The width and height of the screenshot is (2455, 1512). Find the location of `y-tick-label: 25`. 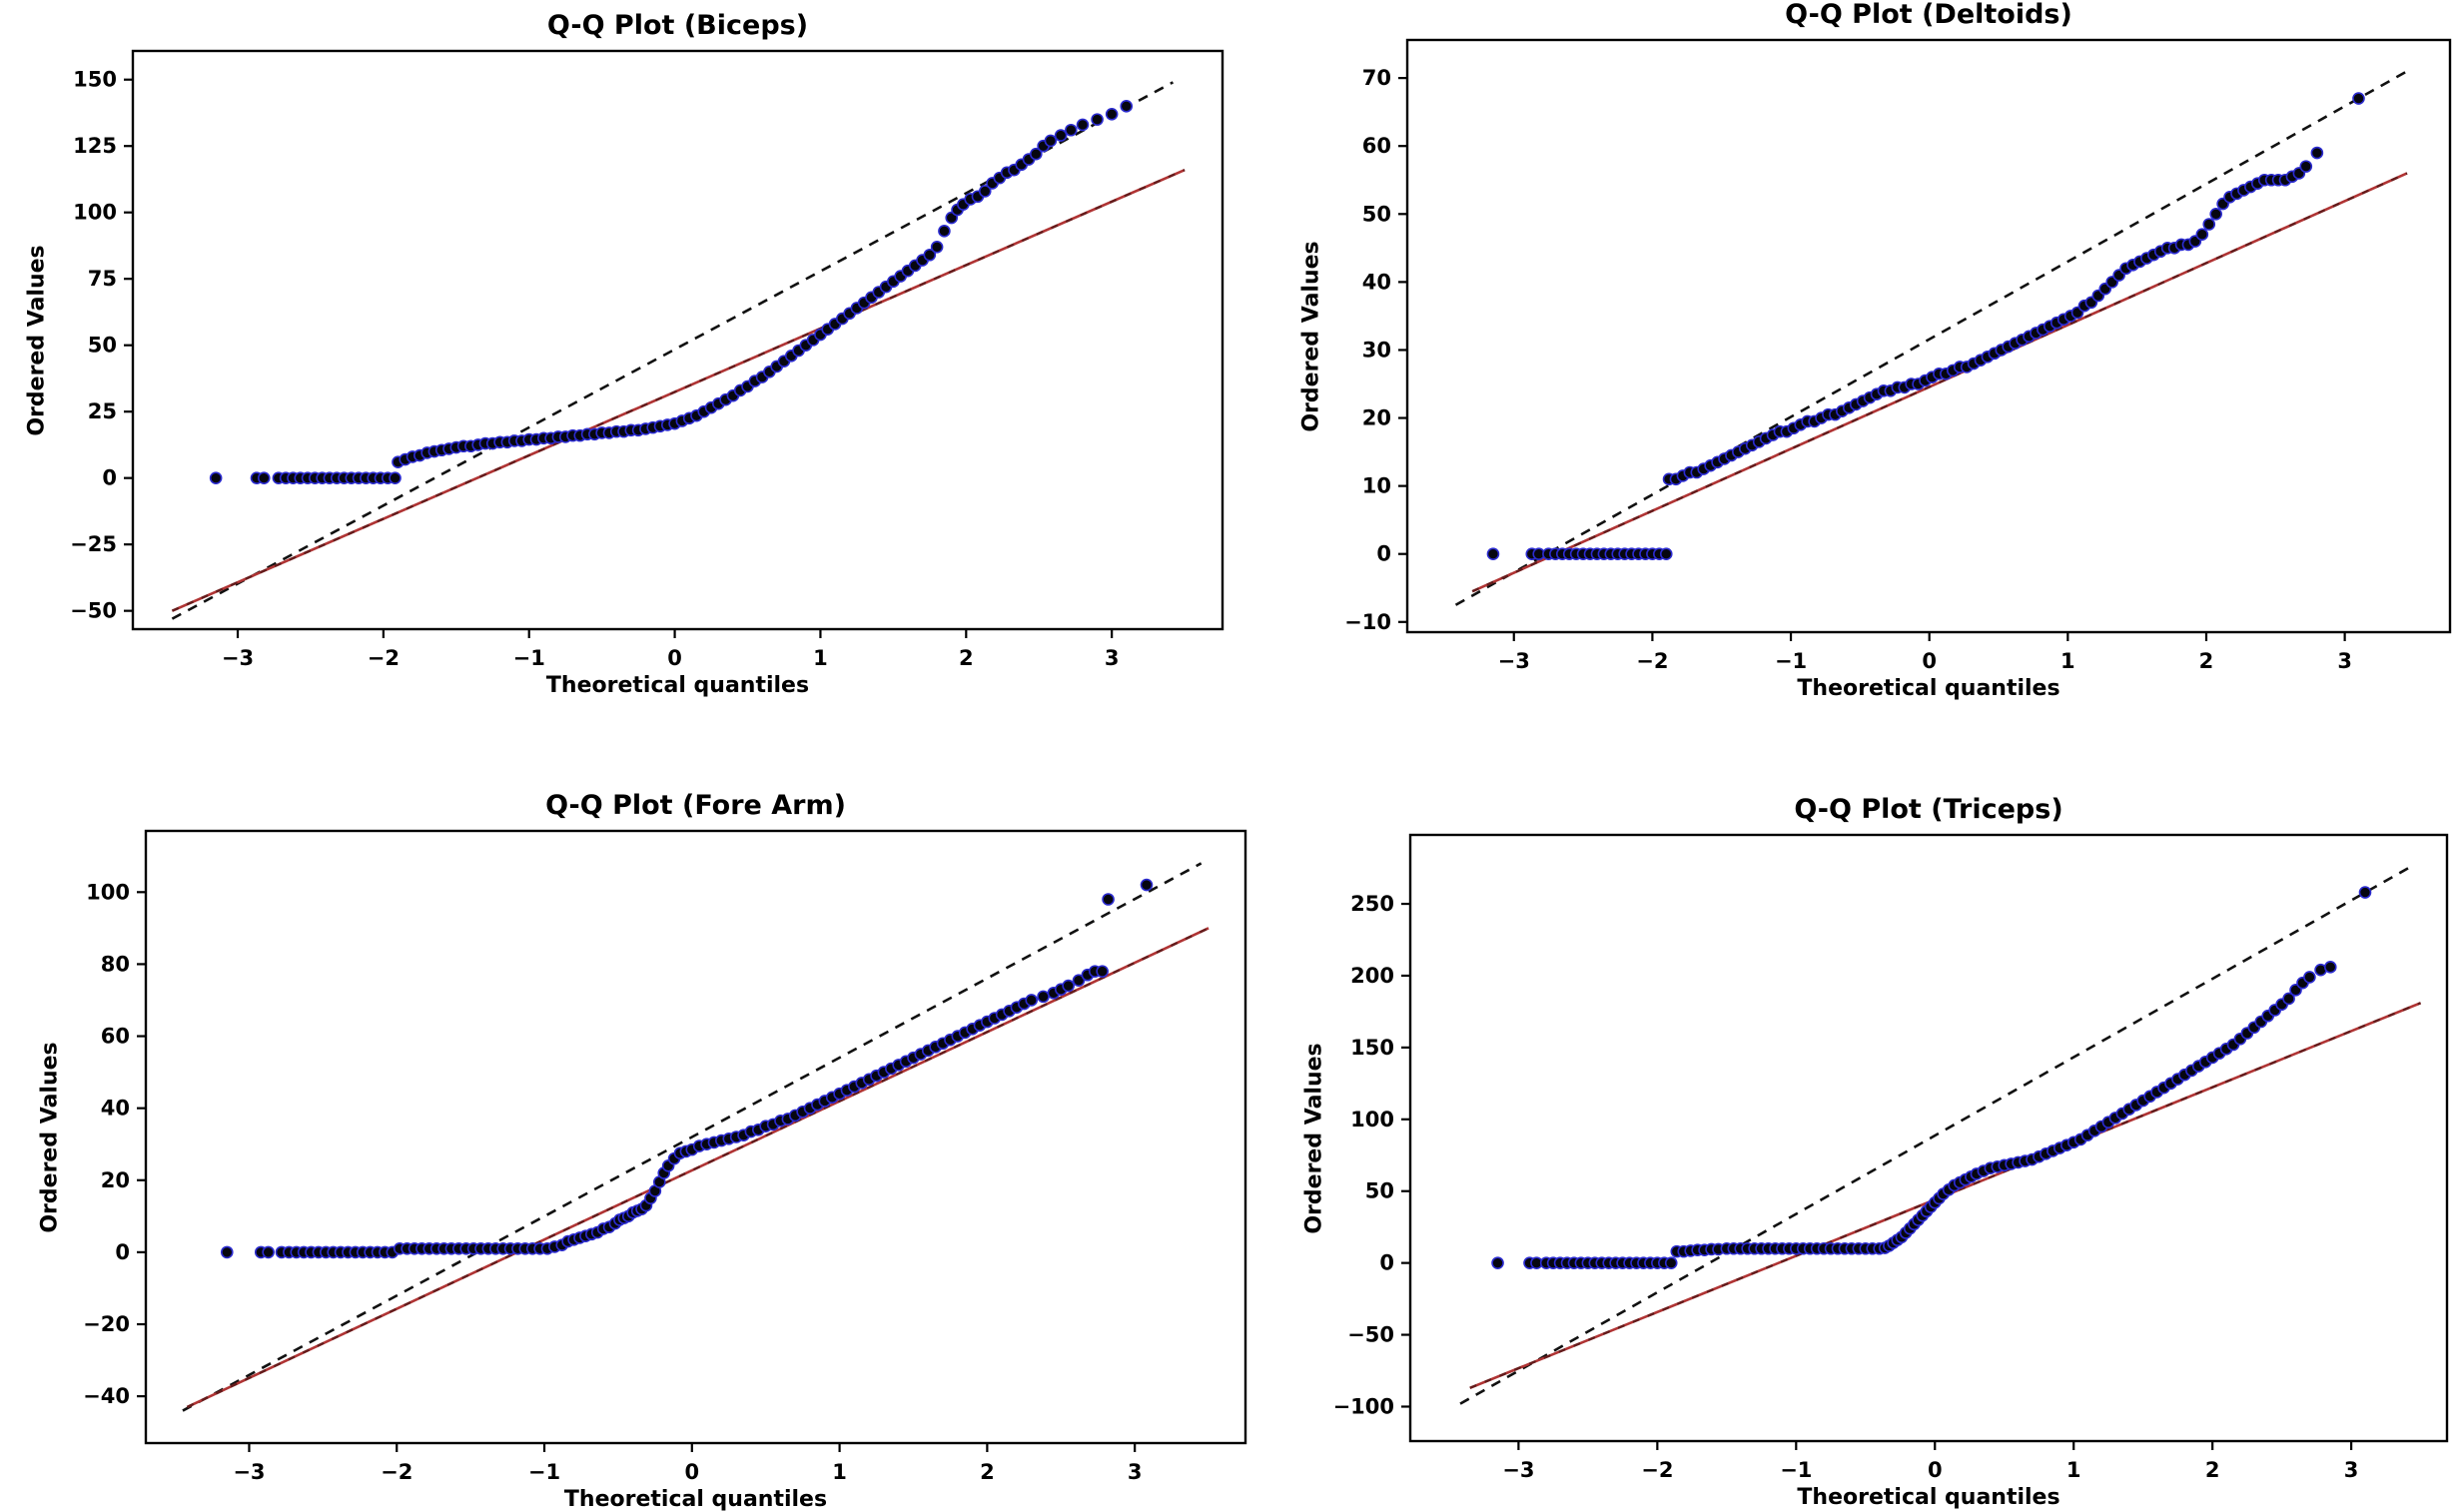

y-tick-label: 25 is located at coordinates (102, 411).